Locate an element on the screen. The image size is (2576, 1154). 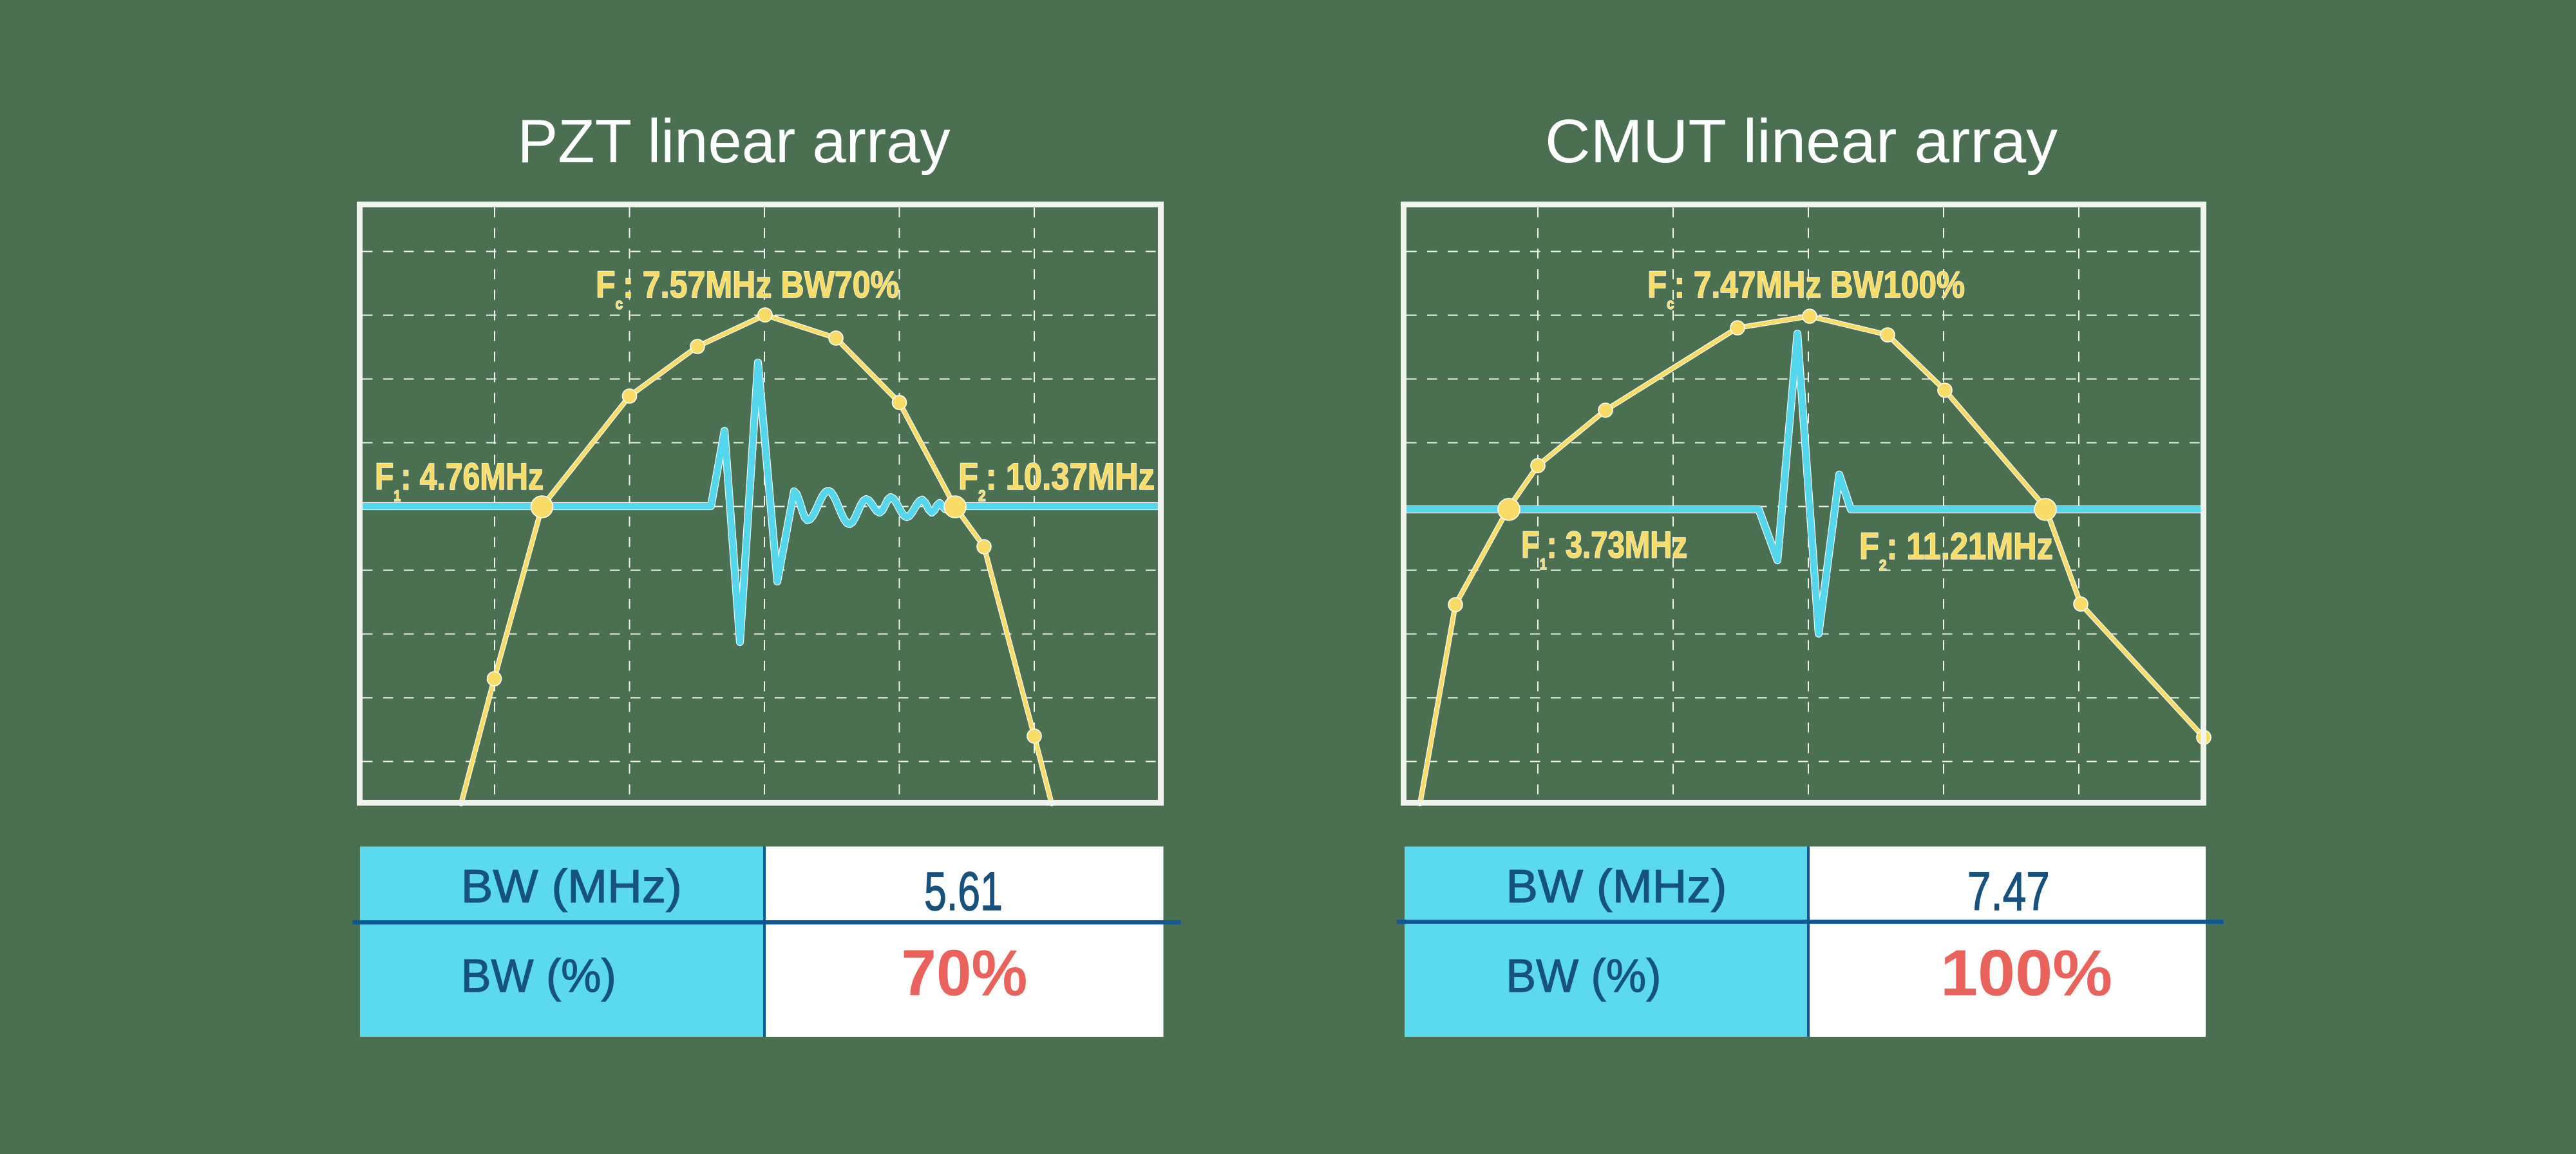
svg-text: 100% is located at coordinates (2026, 974).